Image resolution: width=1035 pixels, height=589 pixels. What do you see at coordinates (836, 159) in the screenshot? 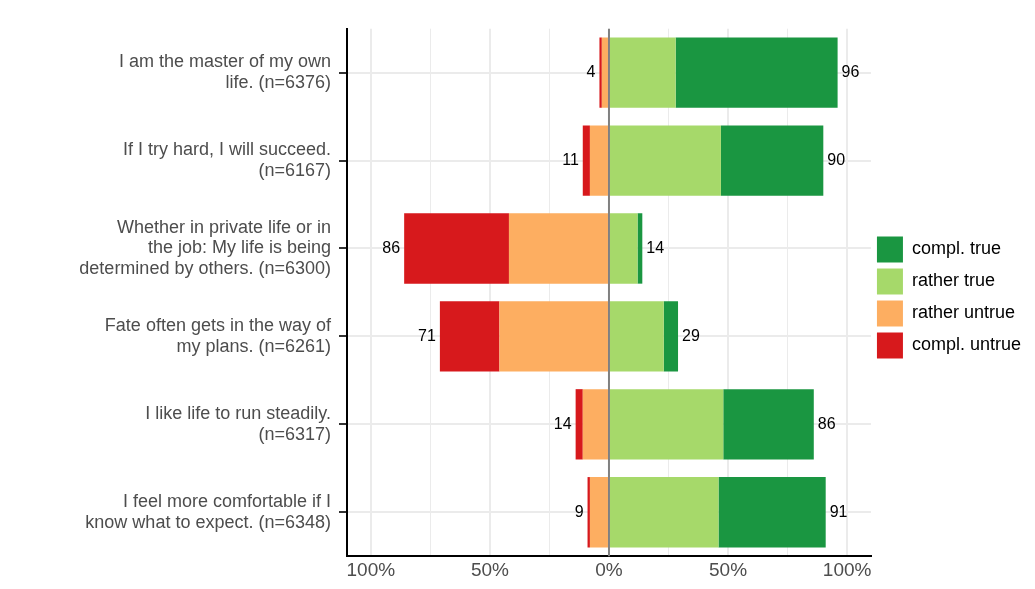
I see `annotation: 90` at bounding box center [836, 159].